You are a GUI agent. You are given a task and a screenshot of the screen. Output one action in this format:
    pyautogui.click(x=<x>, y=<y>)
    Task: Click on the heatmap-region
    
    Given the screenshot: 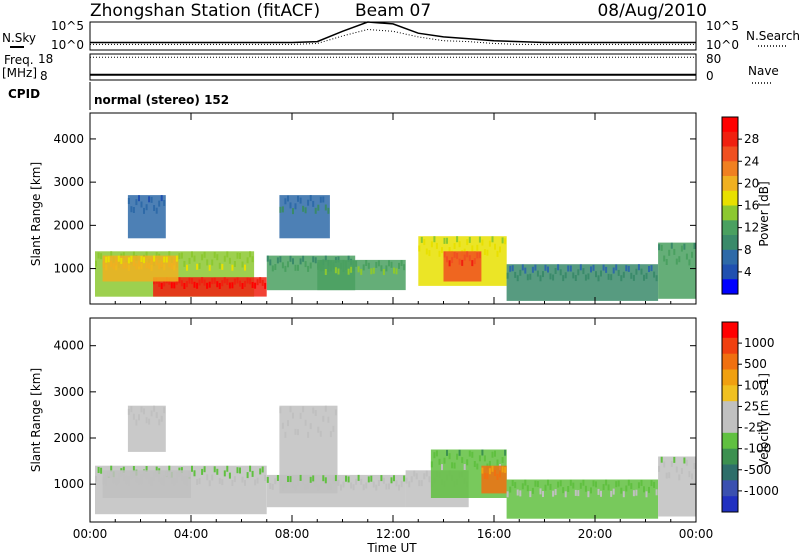 What is the action you would take?
    pyautogui.click(x=146, y=428)
    